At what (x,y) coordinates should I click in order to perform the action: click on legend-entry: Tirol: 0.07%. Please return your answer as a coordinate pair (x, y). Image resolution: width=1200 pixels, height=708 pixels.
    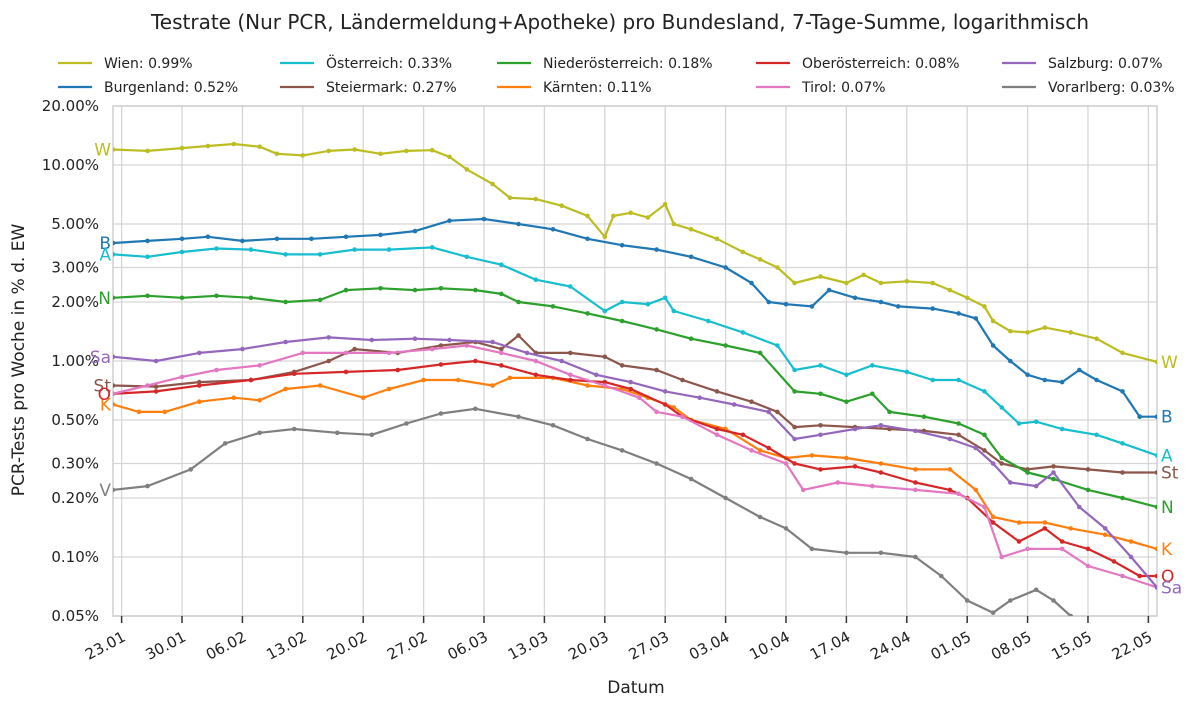
    Looking at the image, I should click on (843, 88).